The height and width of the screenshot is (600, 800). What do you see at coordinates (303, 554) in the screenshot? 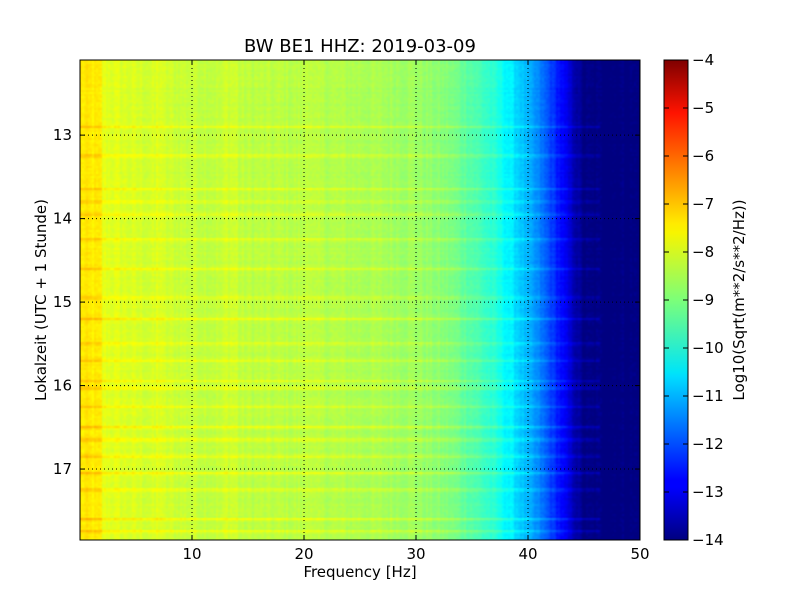
I see `x-tick-label: 20` at bounding box center [303, 554].